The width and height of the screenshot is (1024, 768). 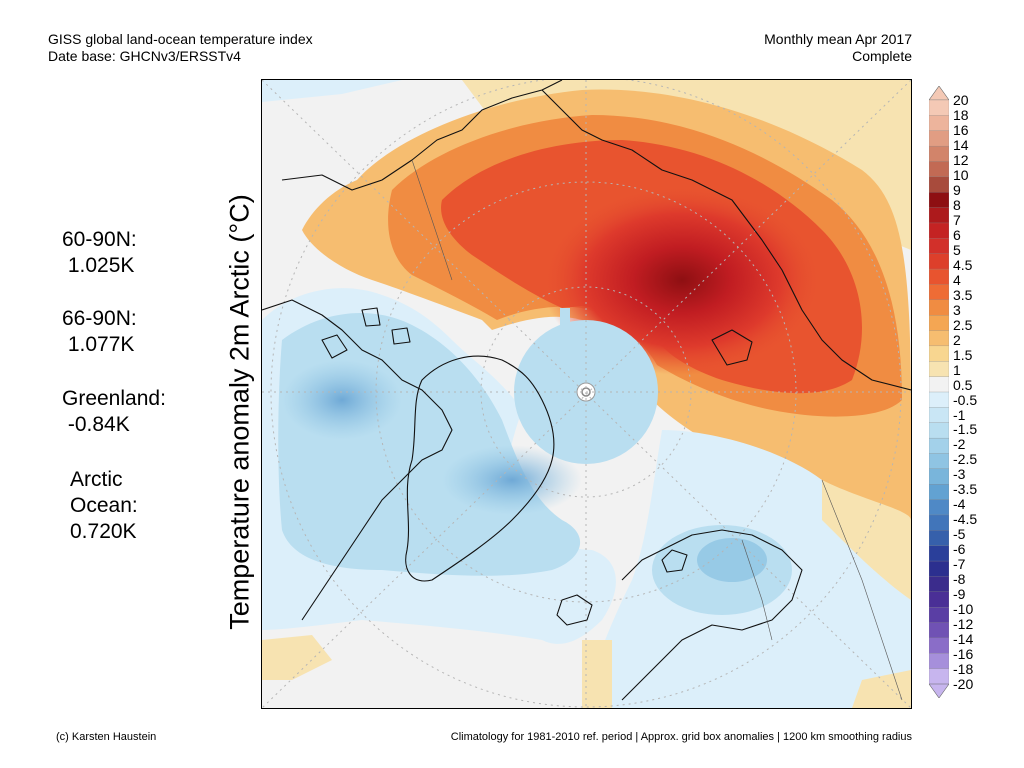 I want to click on colorbar-tick-label: 8, so click(x=957, y=204).